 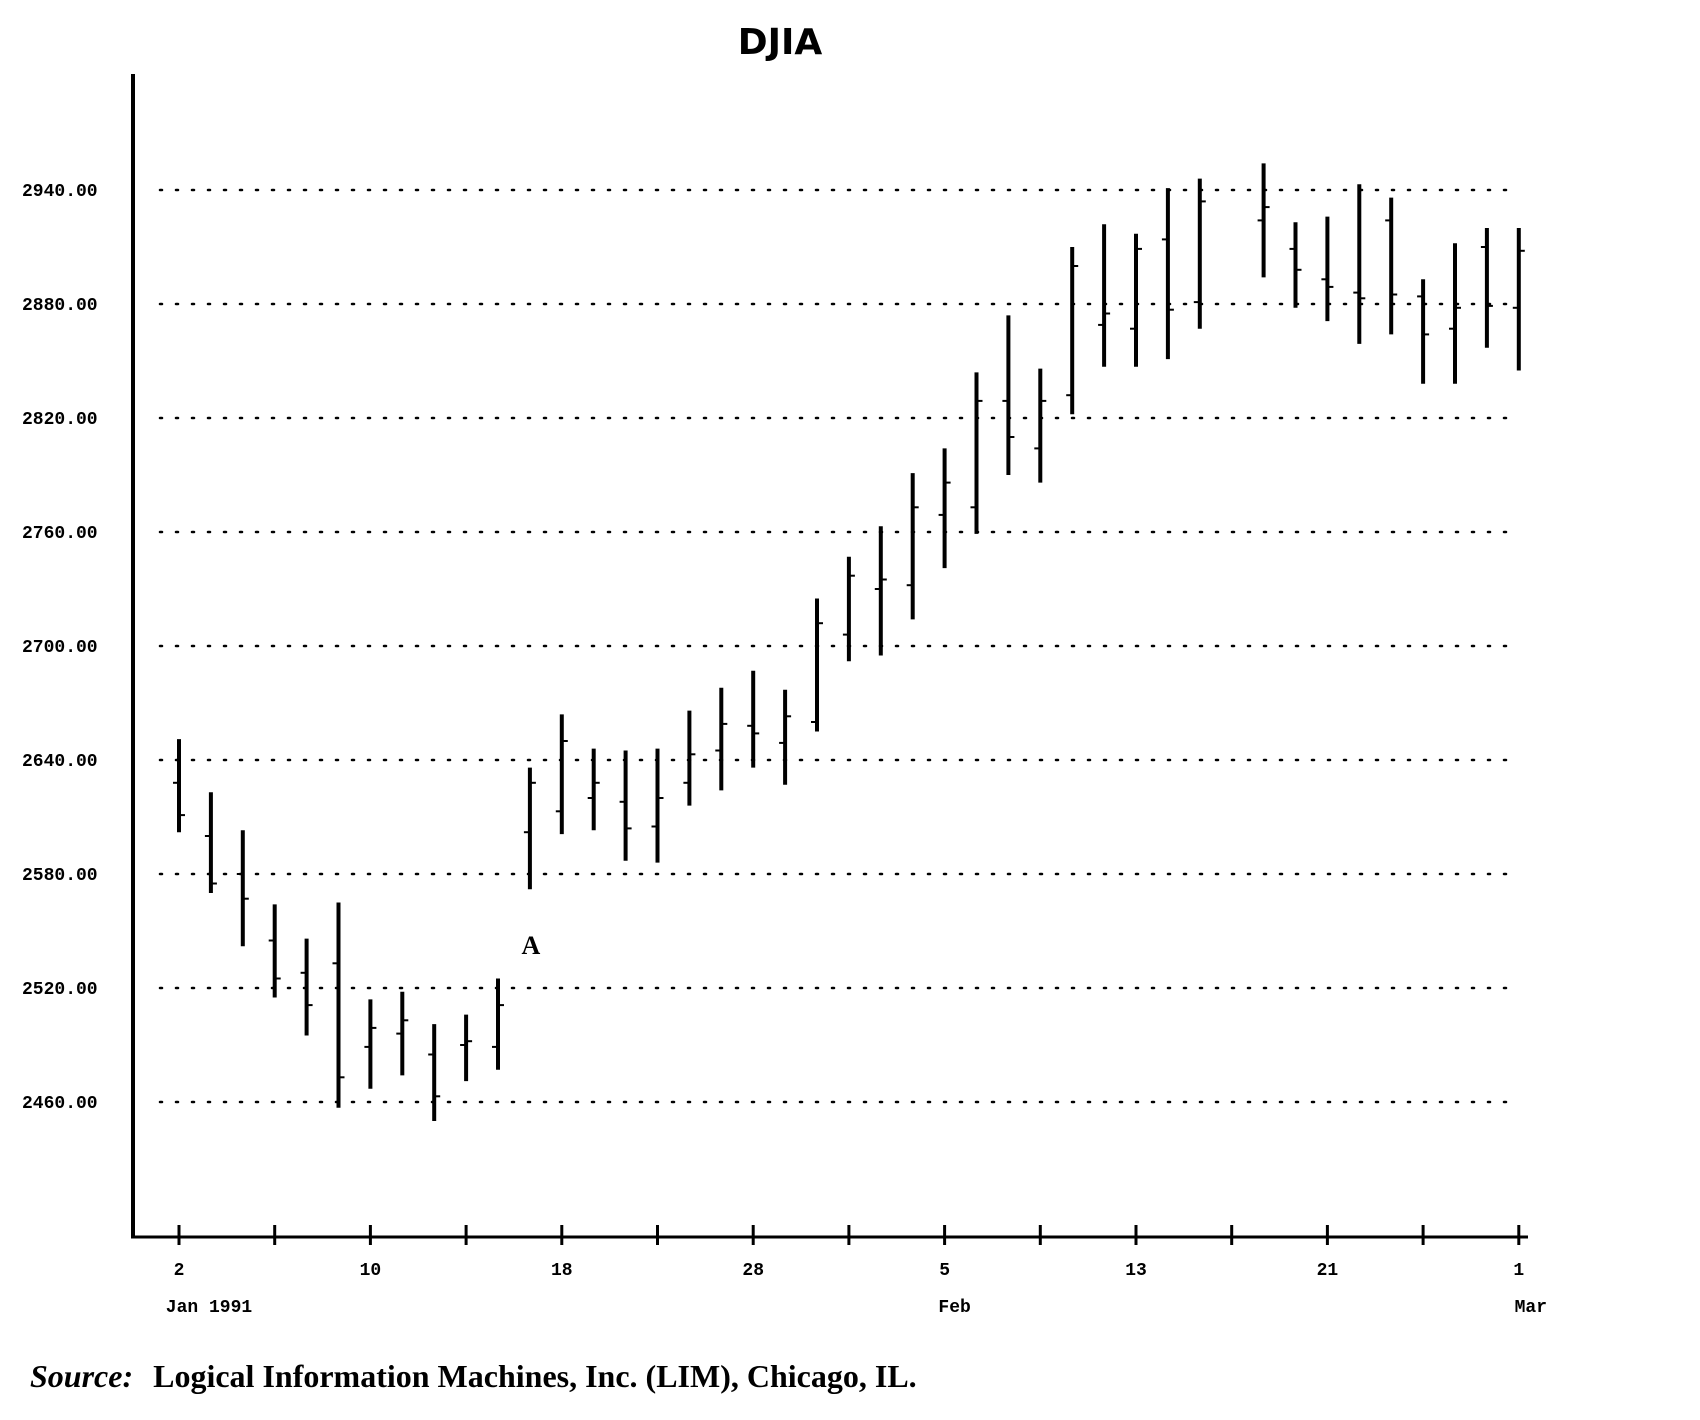 I want to click on annotation: A, so click(x=531, y=945).